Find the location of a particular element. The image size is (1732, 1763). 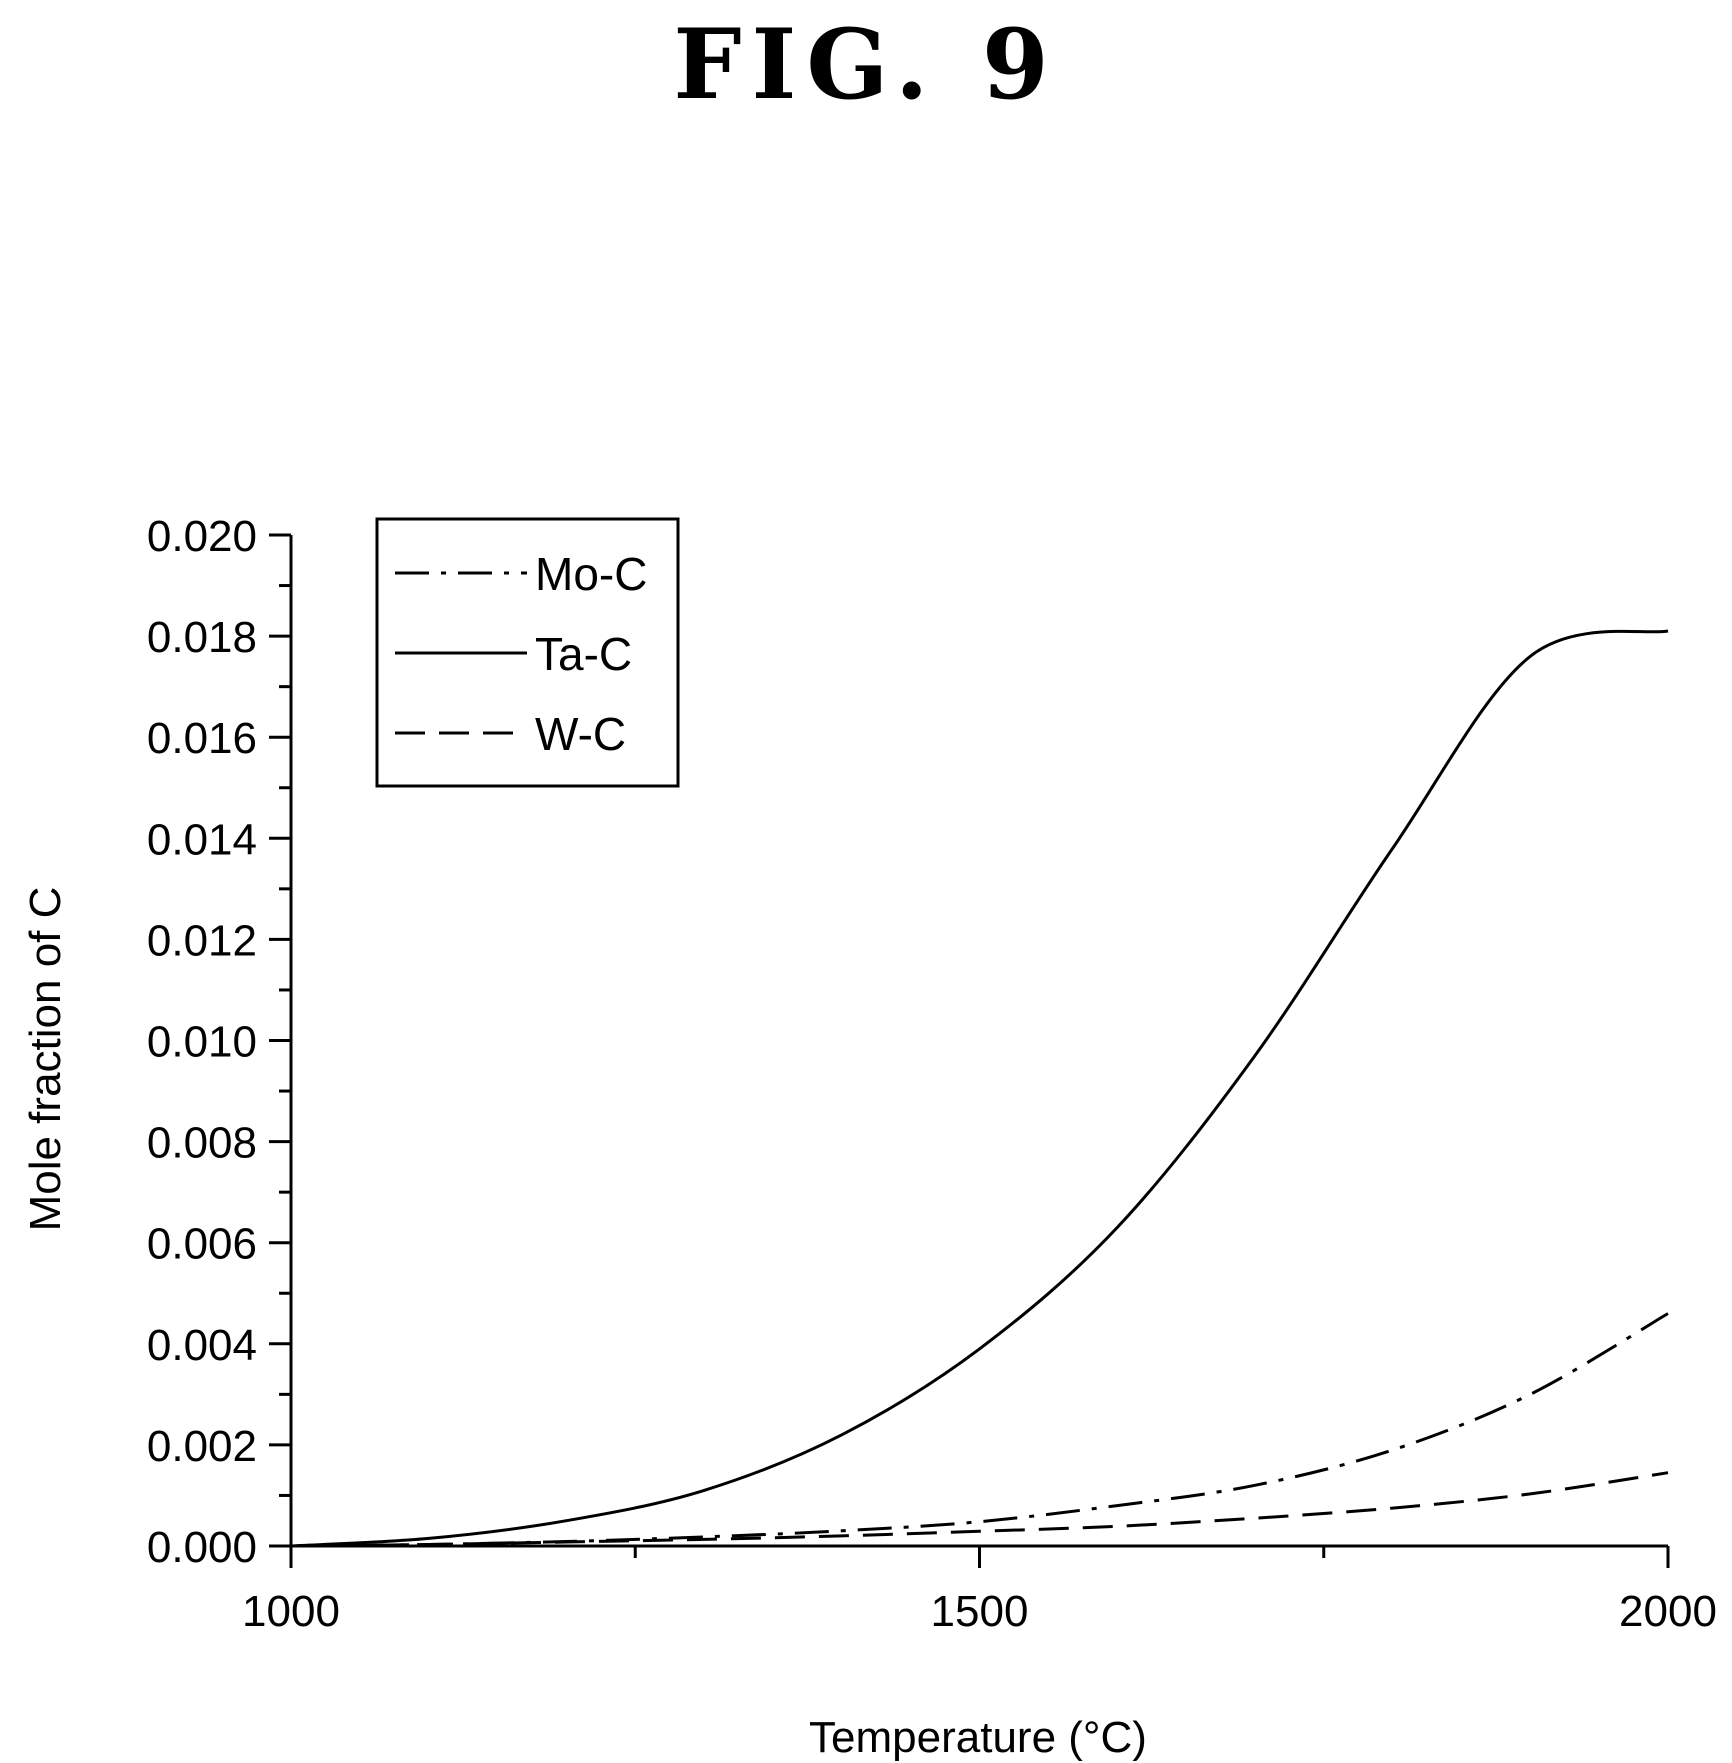

y-tick-label: 0.004 is located at coordinates (202, 1345).